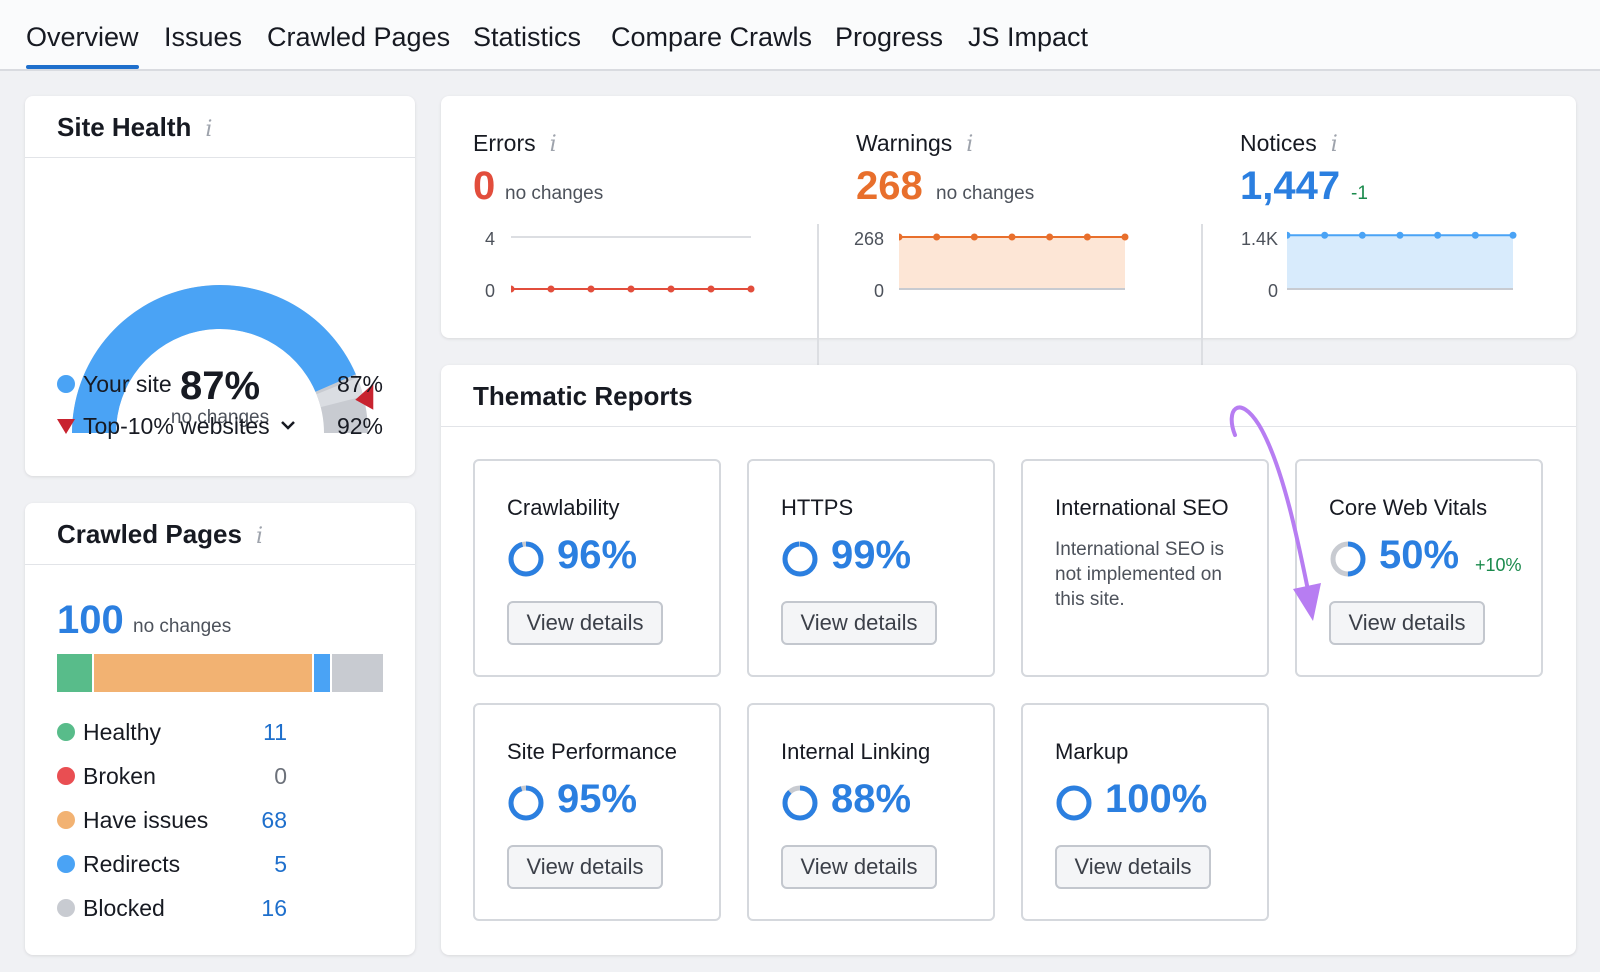  I want to click on crawled-status: no changes, so click(182, 626).